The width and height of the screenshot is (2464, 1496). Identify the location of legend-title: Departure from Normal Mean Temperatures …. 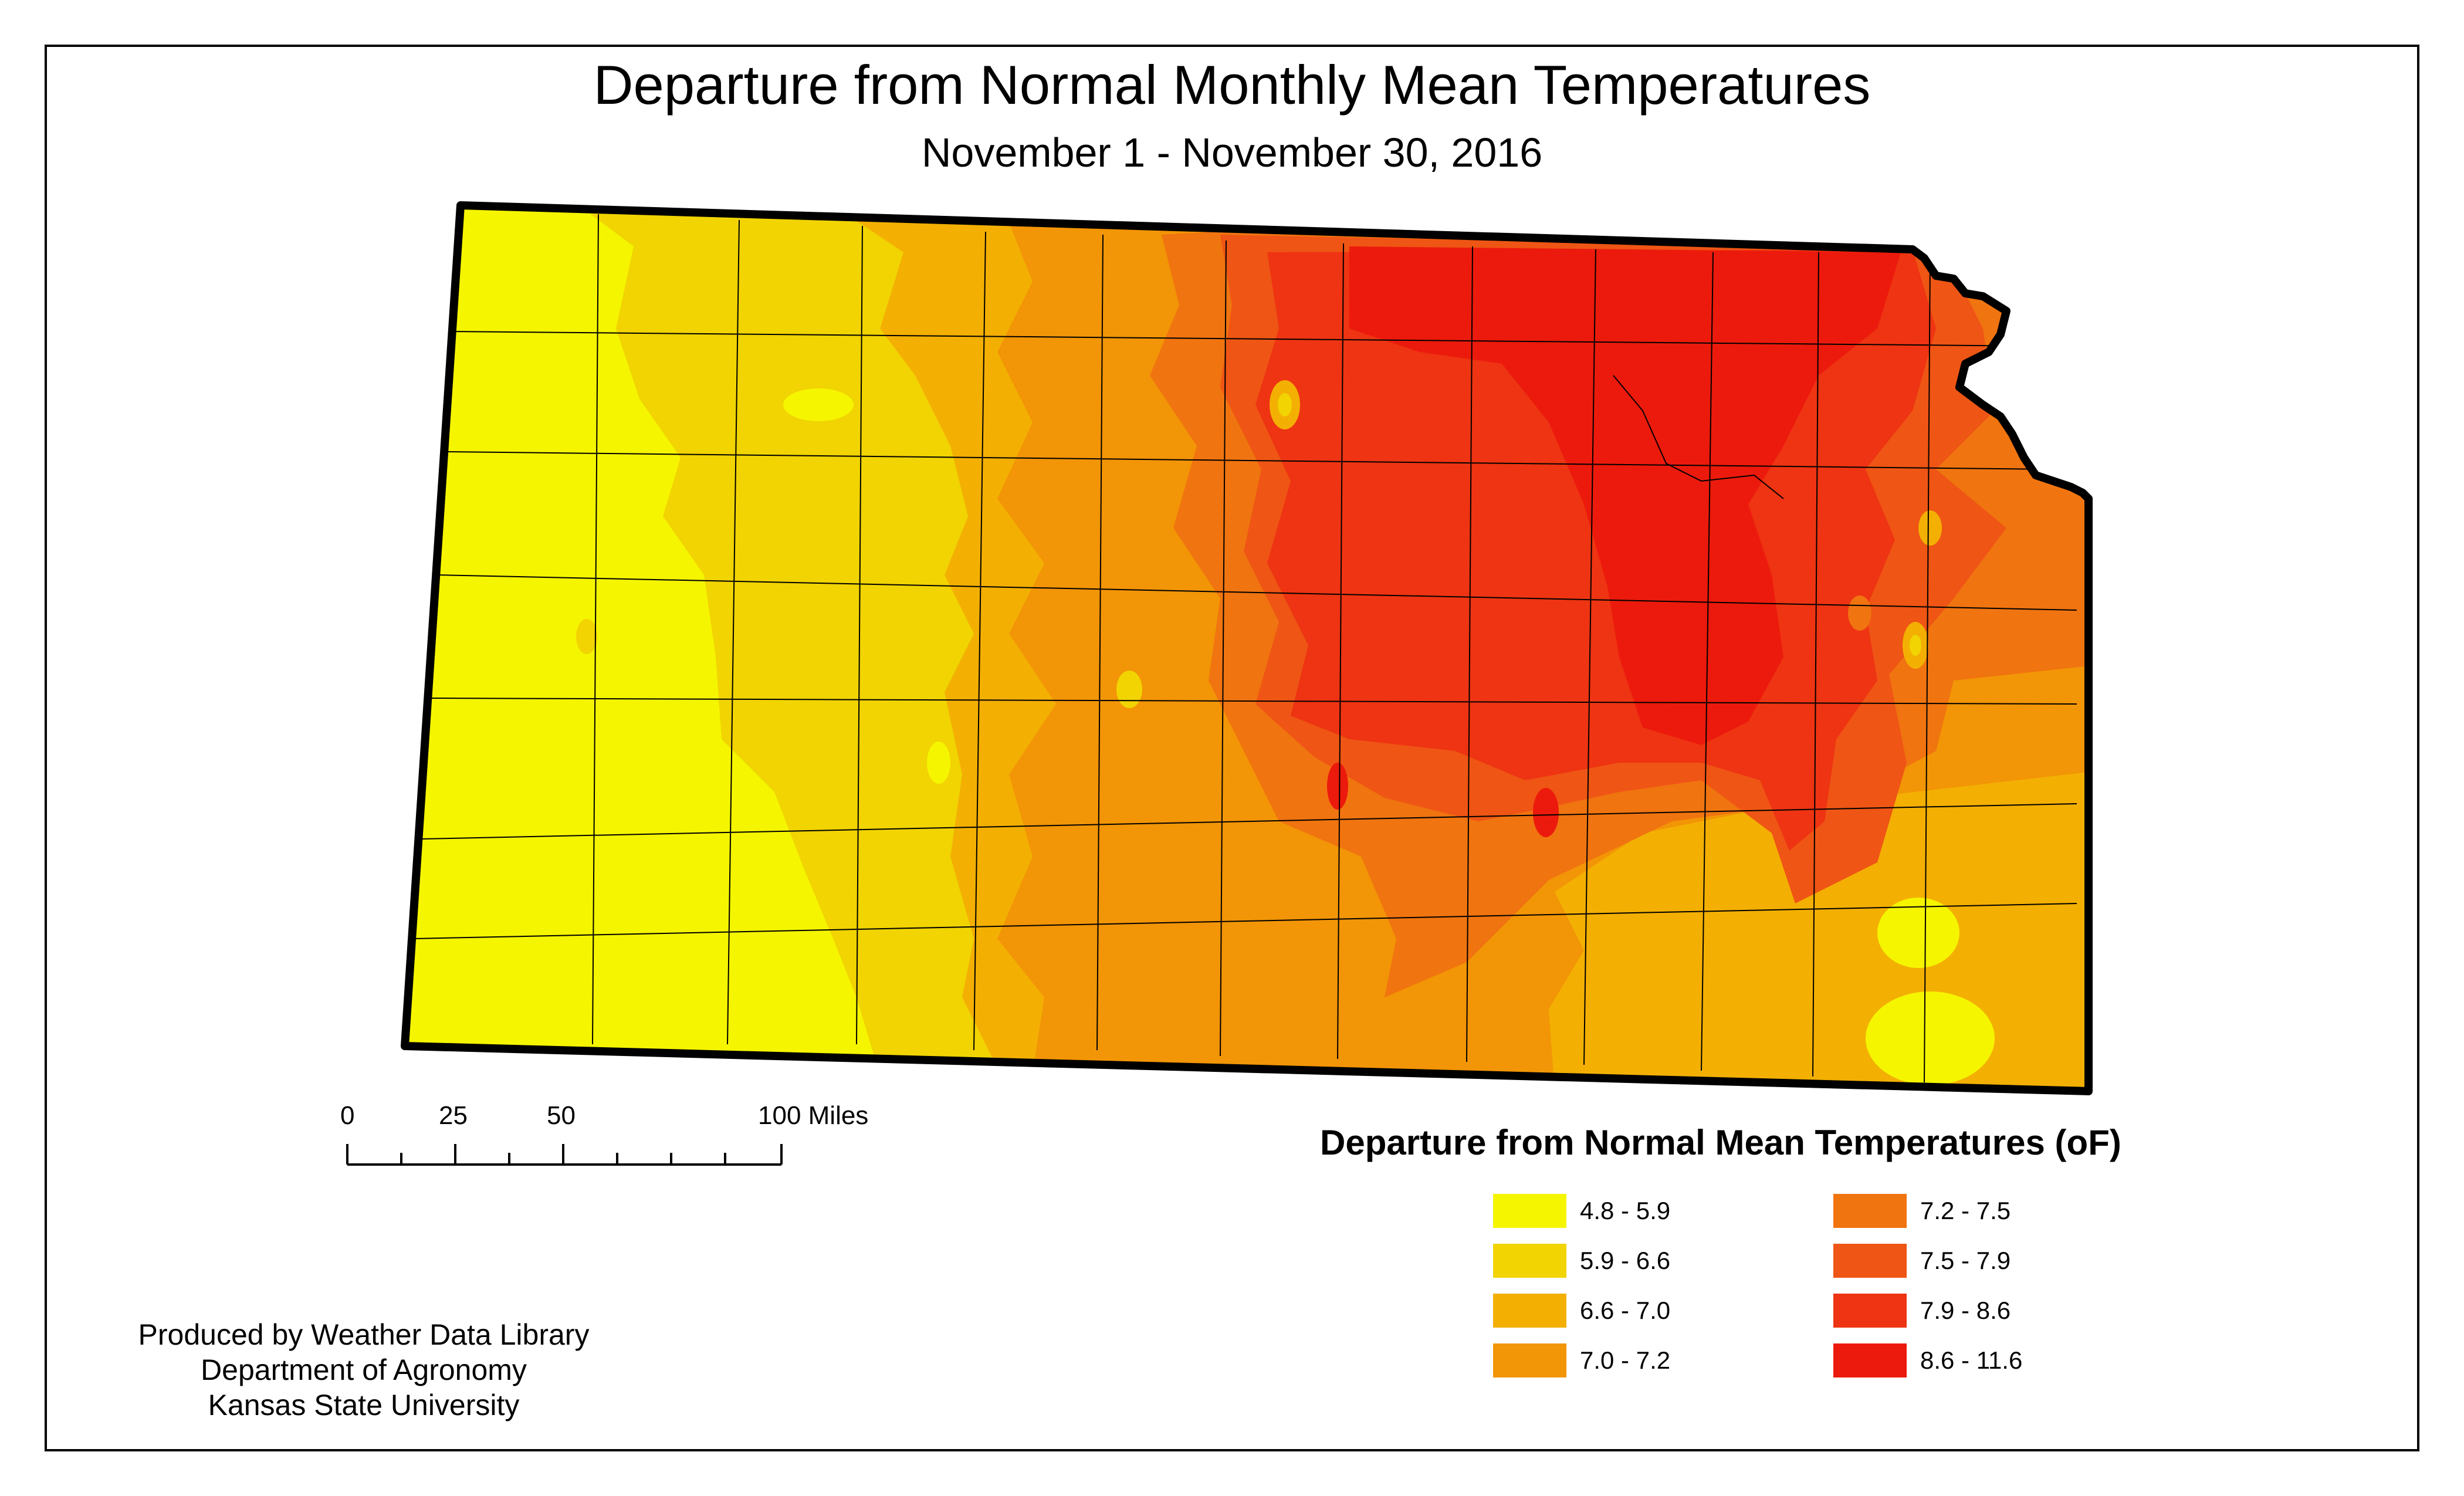
(1720, 1142).